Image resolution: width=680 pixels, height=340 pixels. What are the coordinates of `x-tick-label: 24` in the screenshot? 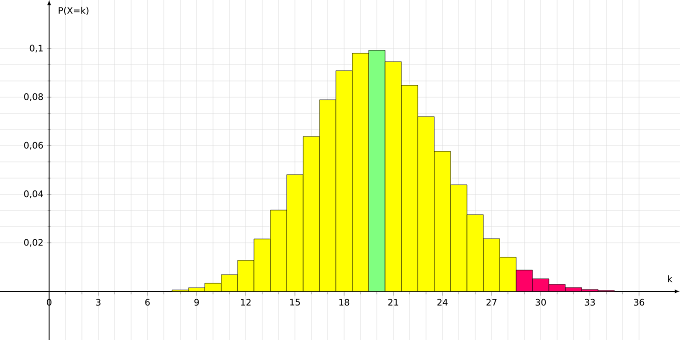 It's located at (442, 302).